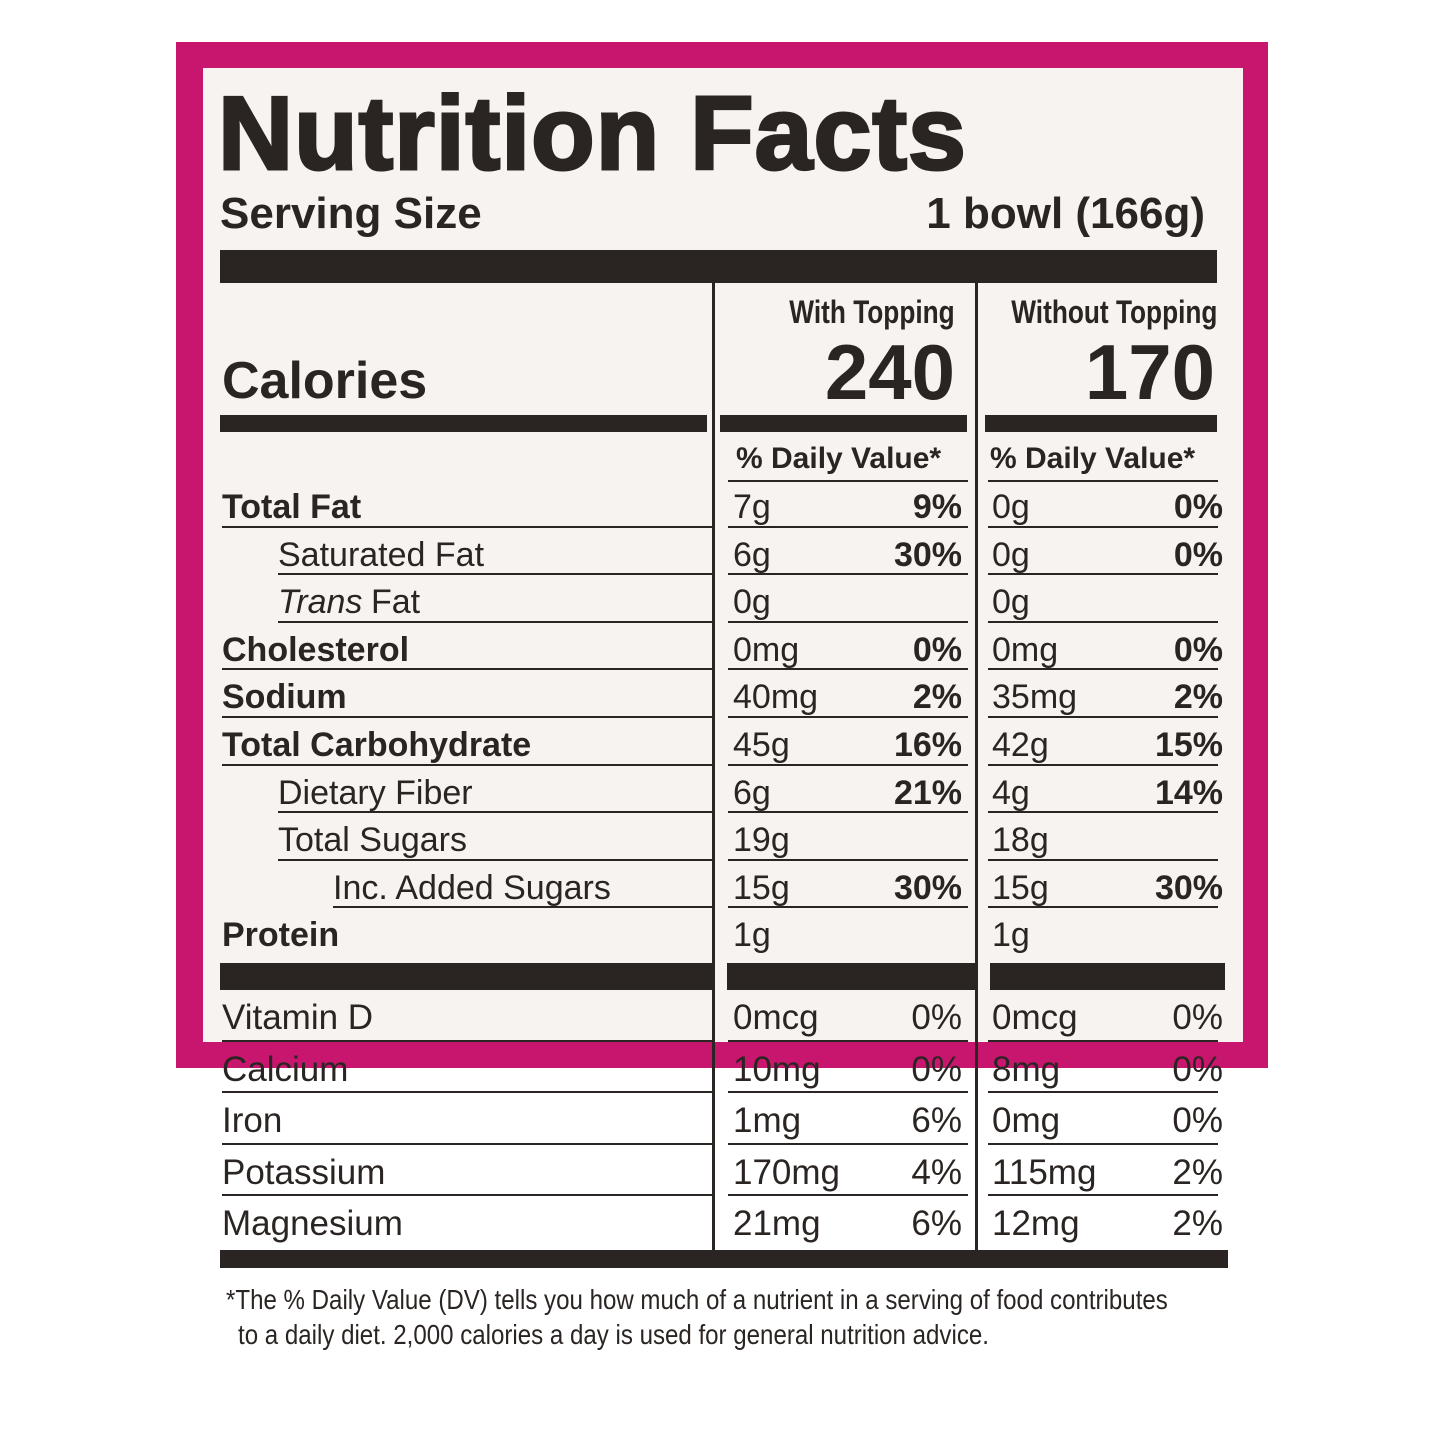 The width and height of the screenshot is (1445, 1445). I want to click on serving-label: Serving Size, so click(351, 213).